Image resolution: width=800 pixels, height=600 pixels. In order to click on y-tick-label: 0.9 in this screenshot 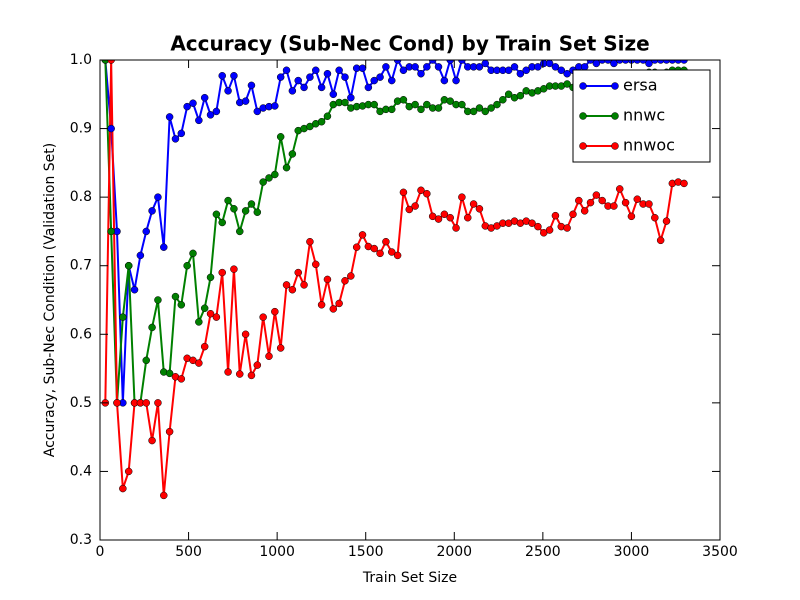, I will do `click(81, 129)`.